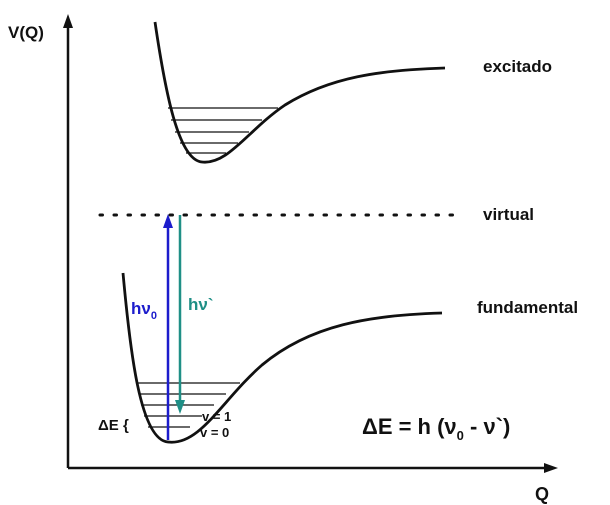 Image resolution: width=610 pixels, height=505 pixels. I want to click on excited-state-curve, so click(299, 92).